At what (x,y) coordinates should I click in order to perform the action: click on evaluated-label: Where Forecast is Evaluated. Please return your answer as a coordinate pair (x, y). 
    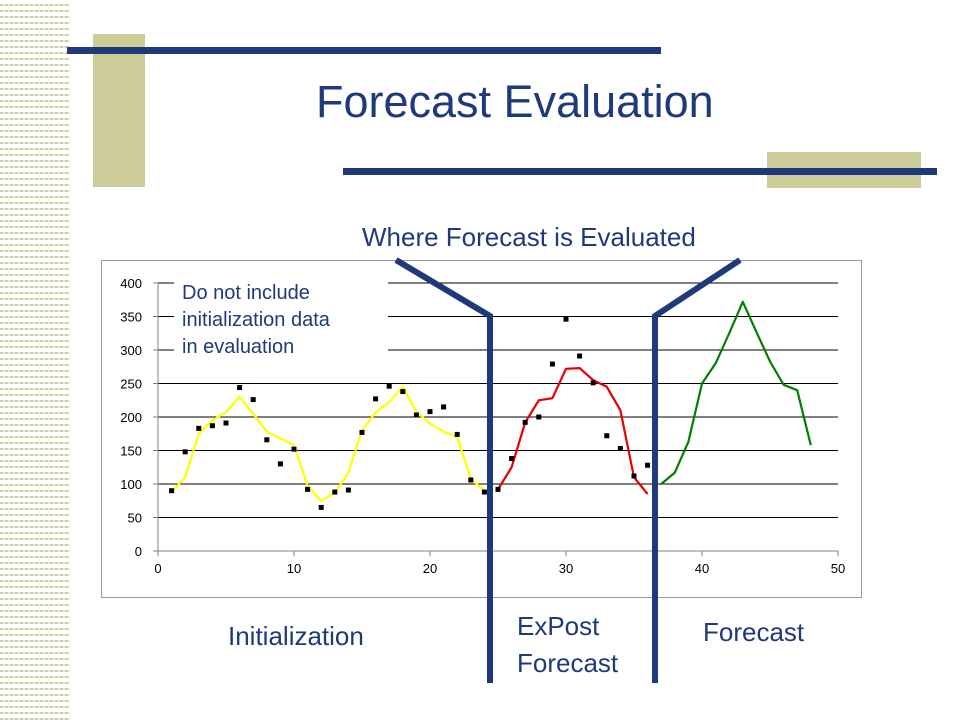
    Looking at the image, I should click on (529, 237).